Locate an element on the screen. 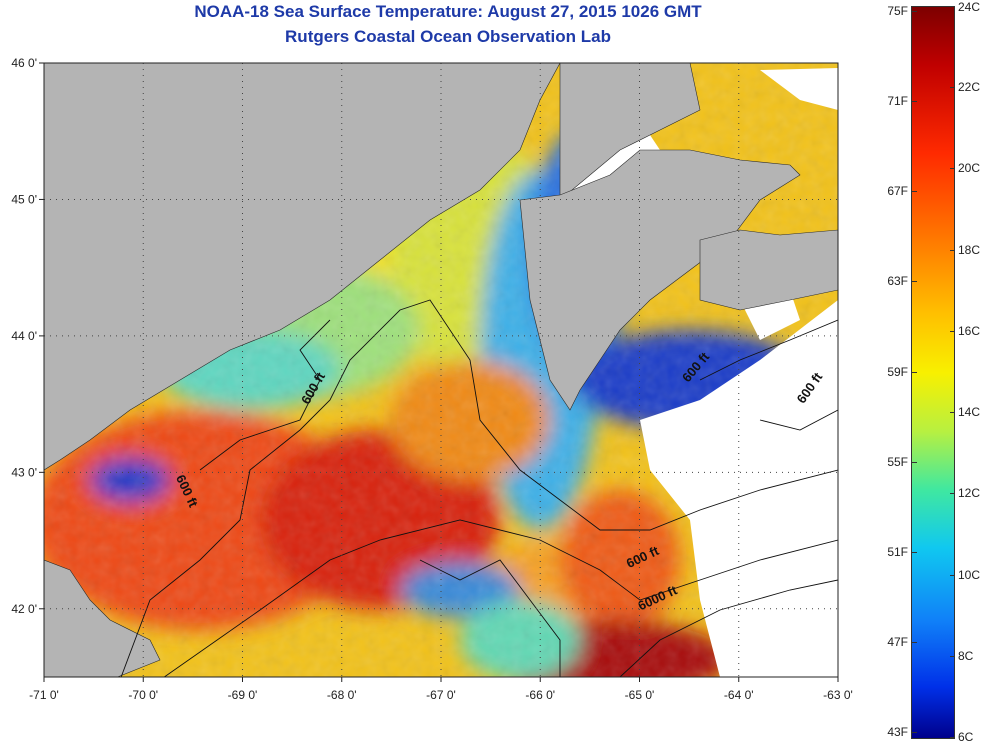  x-tick-label: -68 0' is located at coordinates (342, 695).